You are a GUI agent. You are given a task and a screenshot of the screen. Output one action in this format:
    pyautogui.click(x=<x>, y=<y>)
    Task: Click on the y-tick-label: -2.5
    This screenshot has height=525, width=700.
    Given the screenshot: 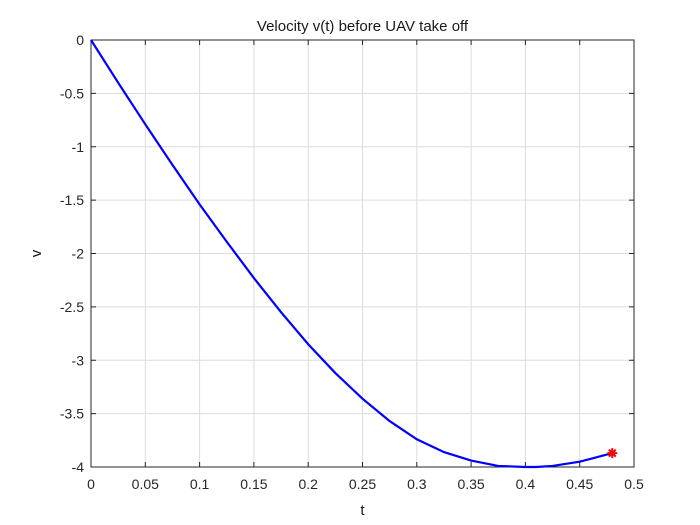 What is the action you would take?
    pyautogui.click(x=72, y=307)
    